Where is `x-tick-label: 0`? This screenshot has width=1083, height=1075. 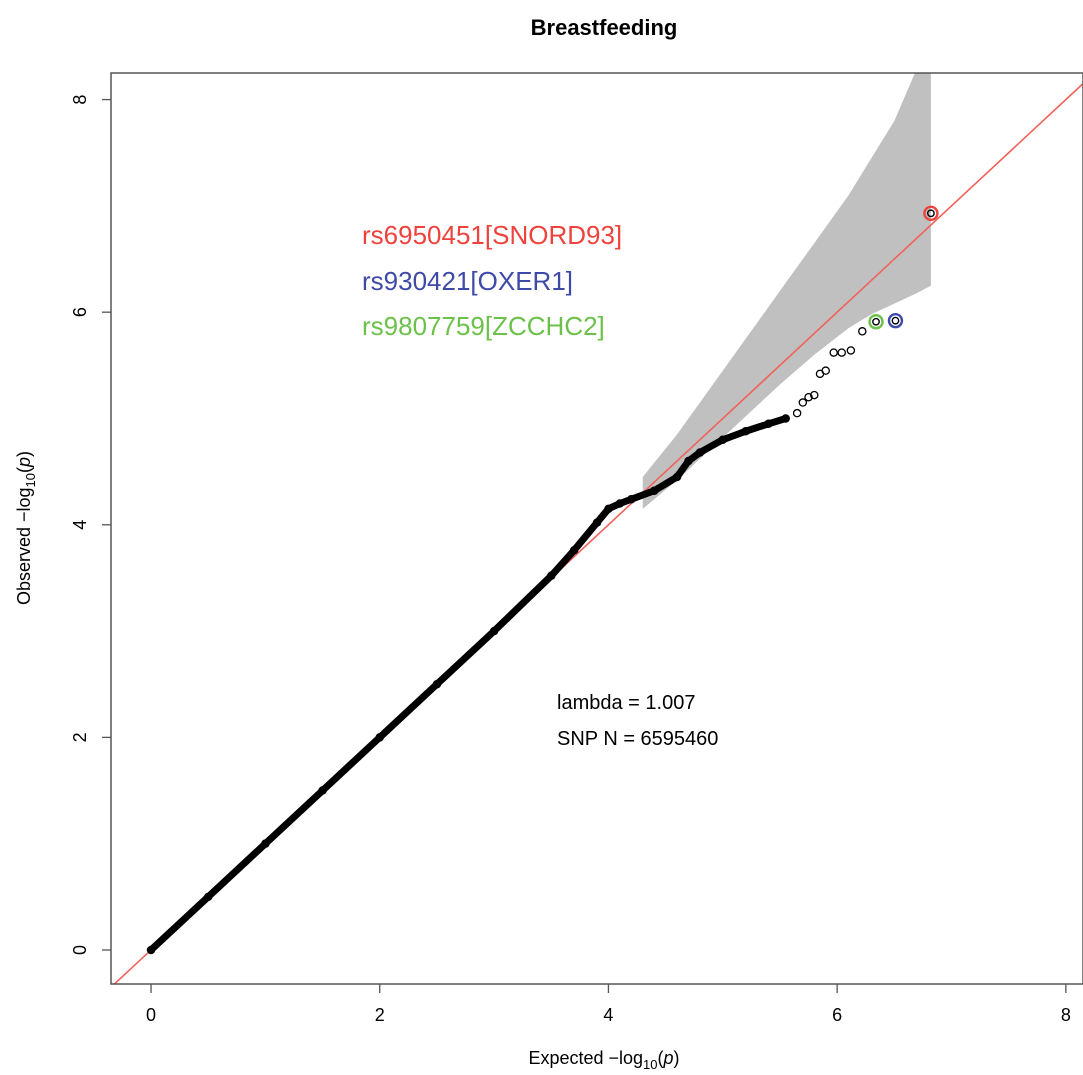 x-tick-label: 0 is located at coordinates (151, 1015).